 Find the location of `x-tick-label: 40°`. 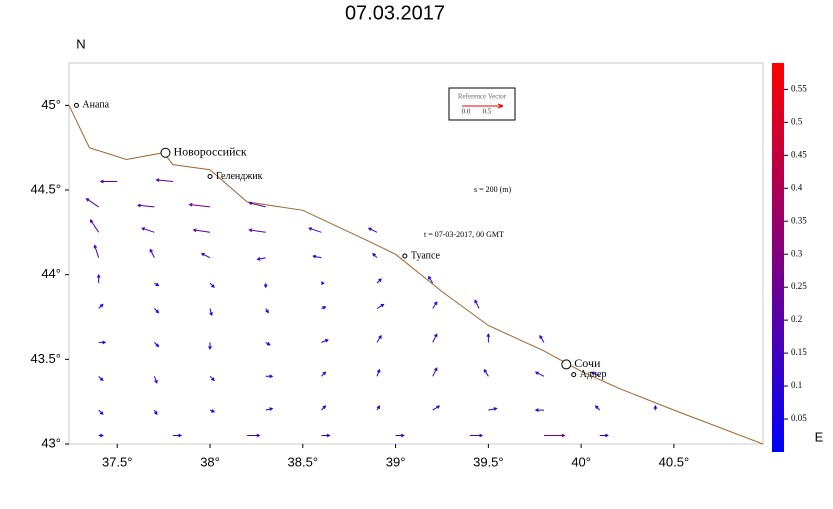

x-tick-label: 40° is located at coordinates (581, 461).